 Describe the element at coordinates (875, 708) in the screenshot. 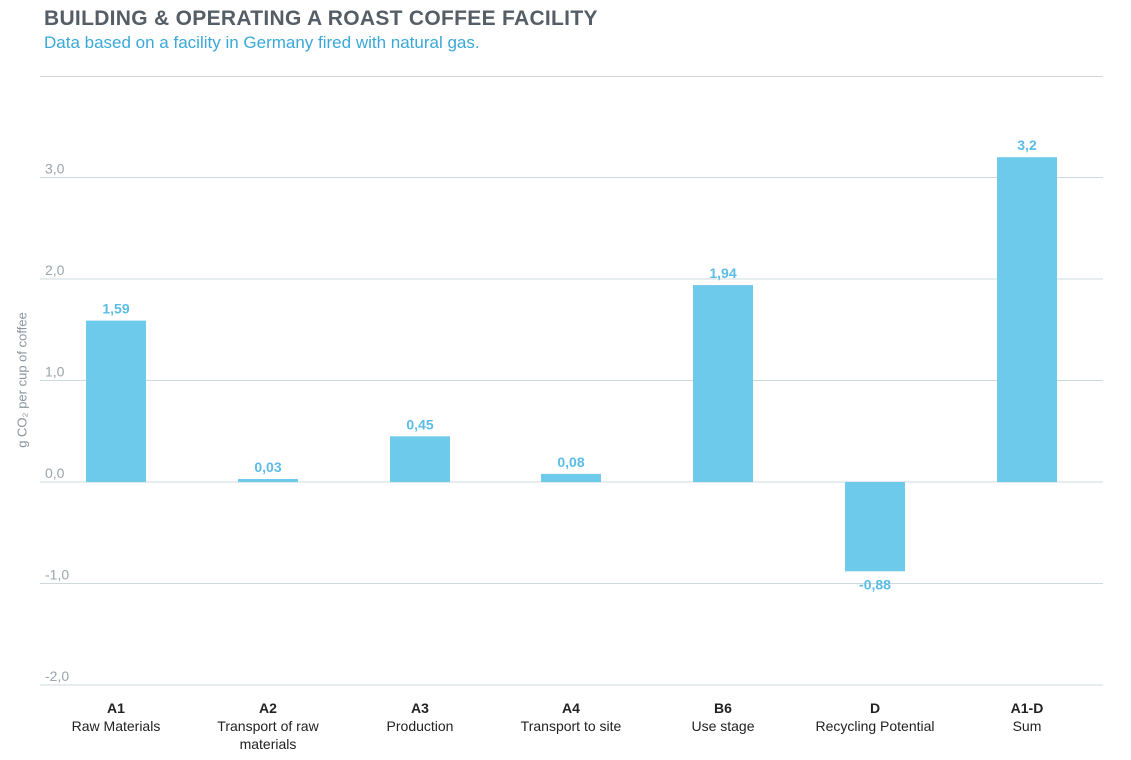

I see `category-code: D` at that location.